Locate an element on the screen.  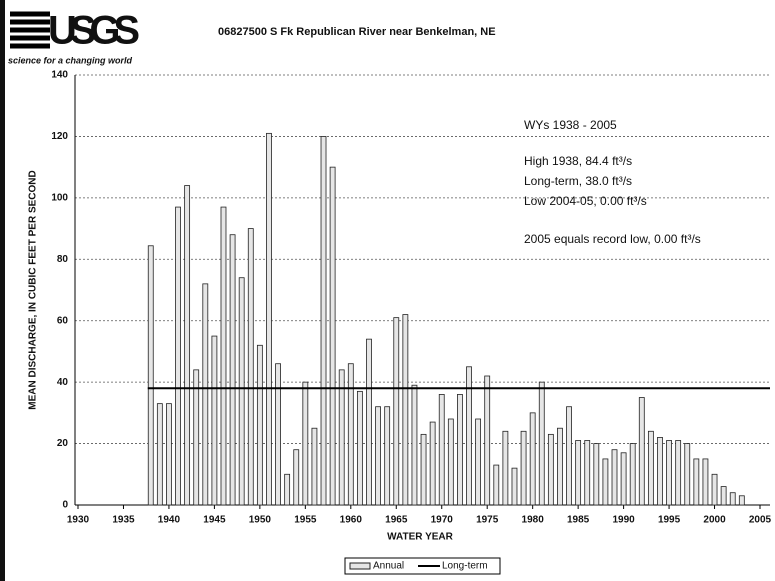
x-tick-label: 1990 is located at coordinates (623, 520).